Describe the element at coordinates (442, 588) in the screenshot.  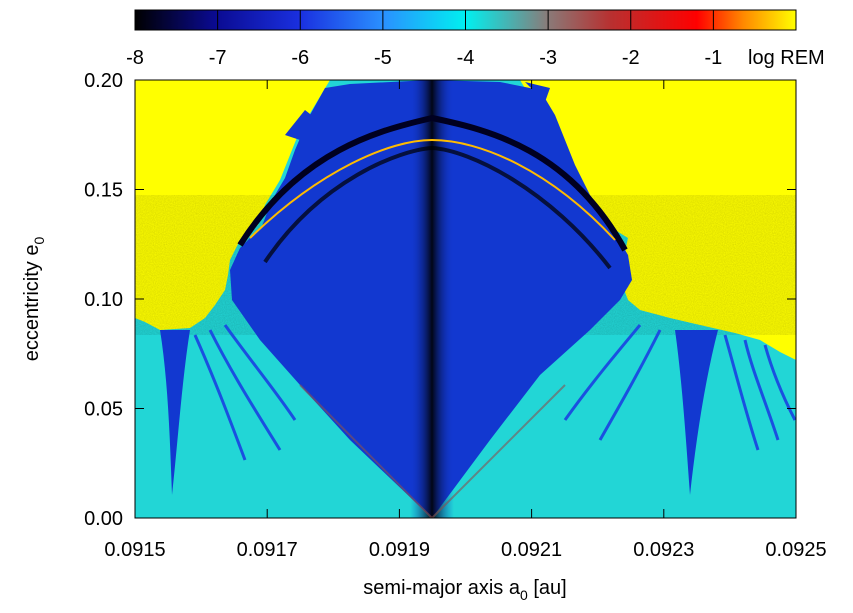
I see `x-axis-label-main: semi-major axis a` at that location.